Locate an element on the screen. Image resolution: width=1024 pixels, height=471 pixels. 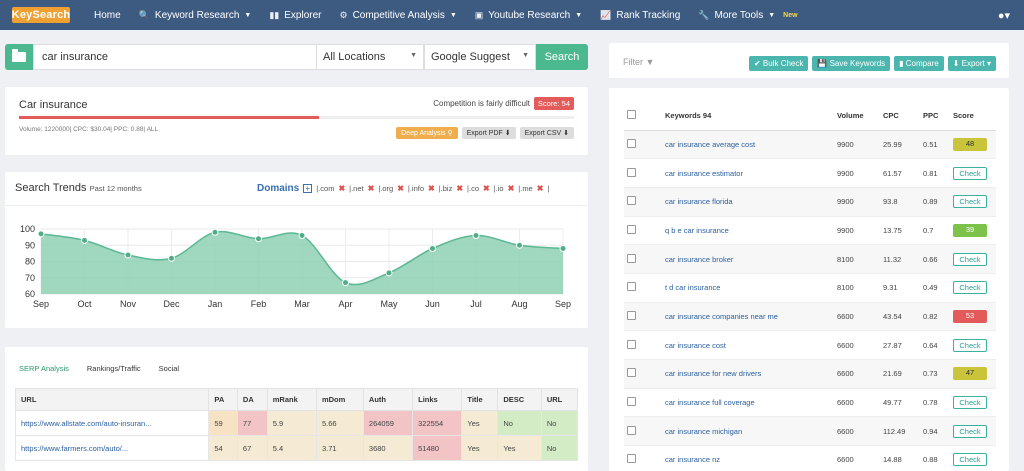
keyword-link: car insurance companies near me is located at coordinates (748, 317).